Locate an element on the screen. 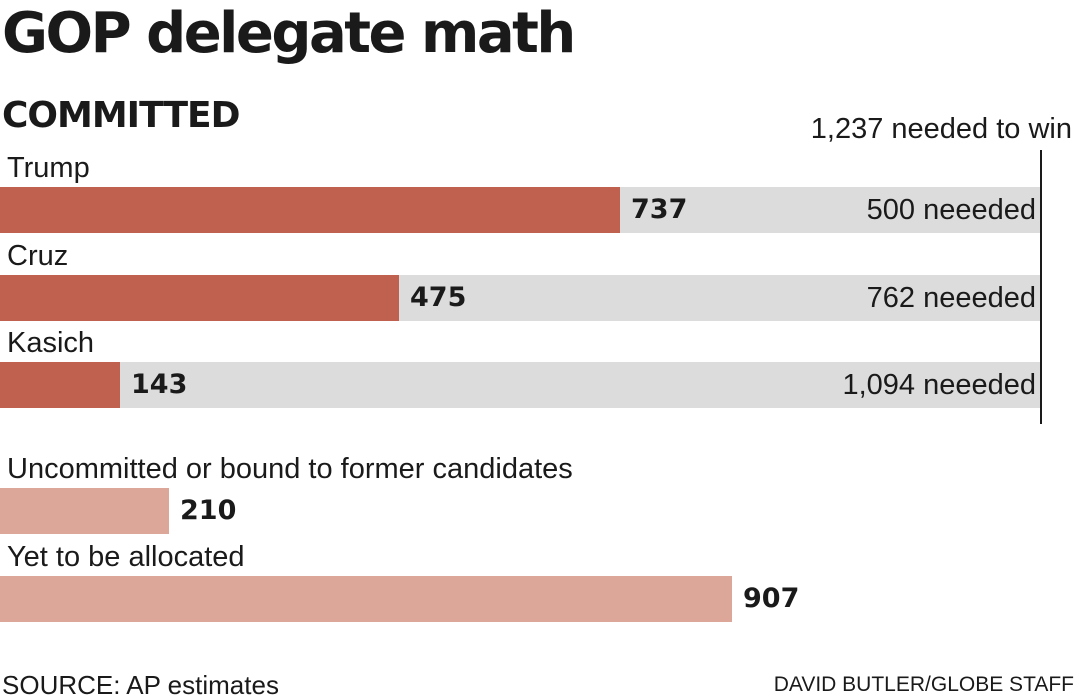 The image size is (1080, 700). needed-track-kasich is located at coordinates (520, 385).